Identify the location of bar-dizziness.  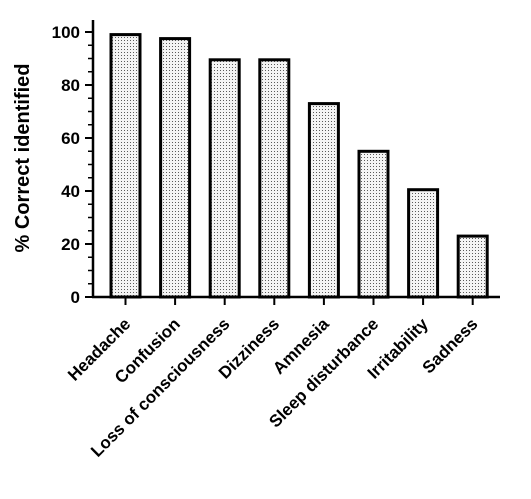
(274, 178).